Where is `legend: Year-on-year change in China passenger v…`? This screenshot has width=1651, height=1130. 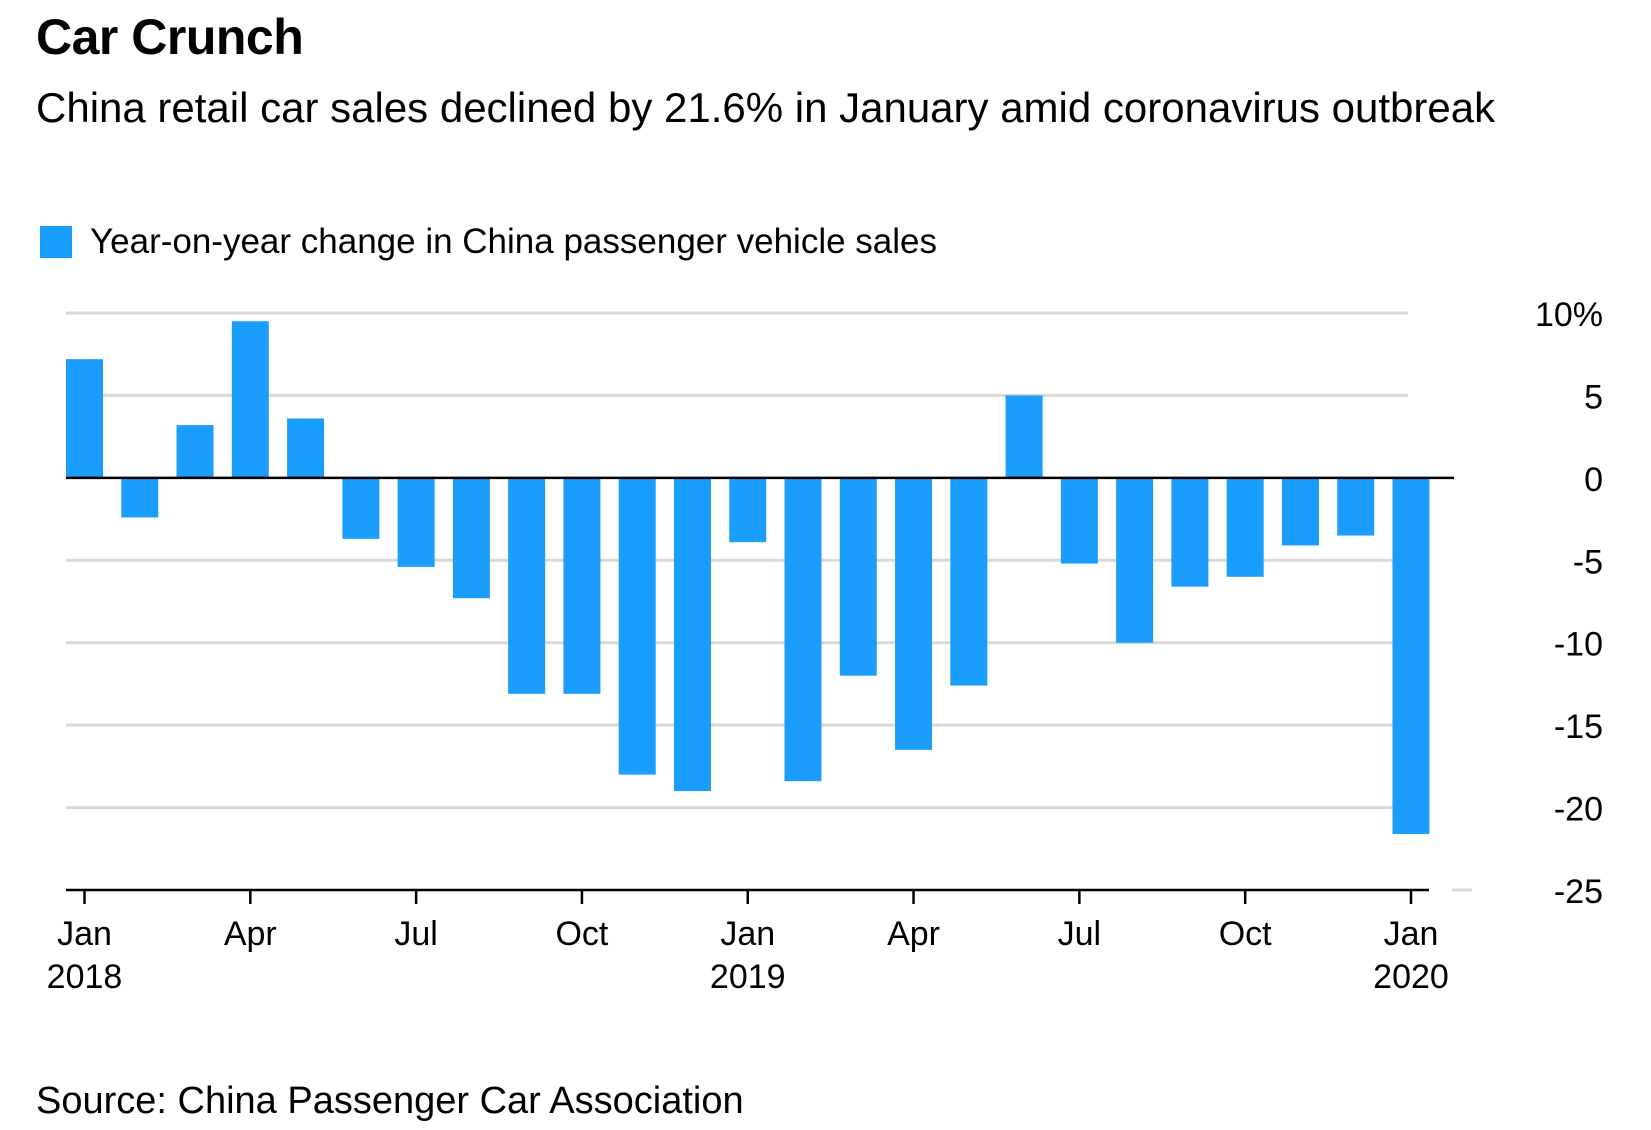 legend: Year-on-year change in China passenger v… is located at coordinates (488, 242).